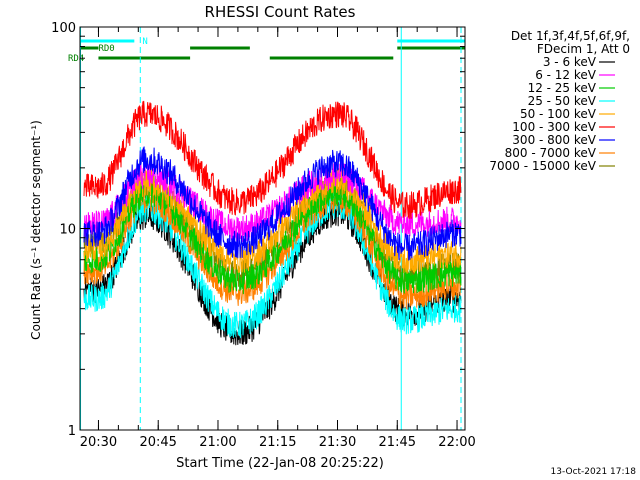 The image size is (640, 480). I want to click on legend-entry-label: 25 - 50 keV, so click(562, 101).